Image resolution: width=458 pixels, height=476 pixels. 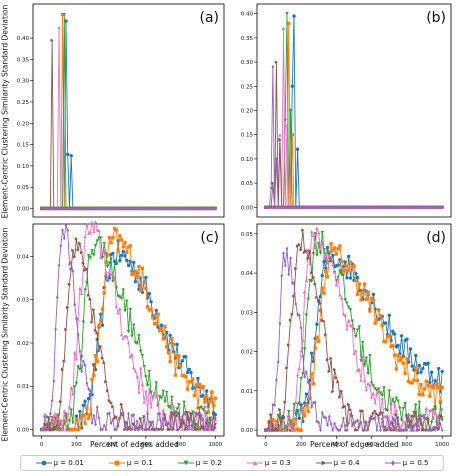 I want to click on x-tick-label: 200, so click(x=76, y=445).